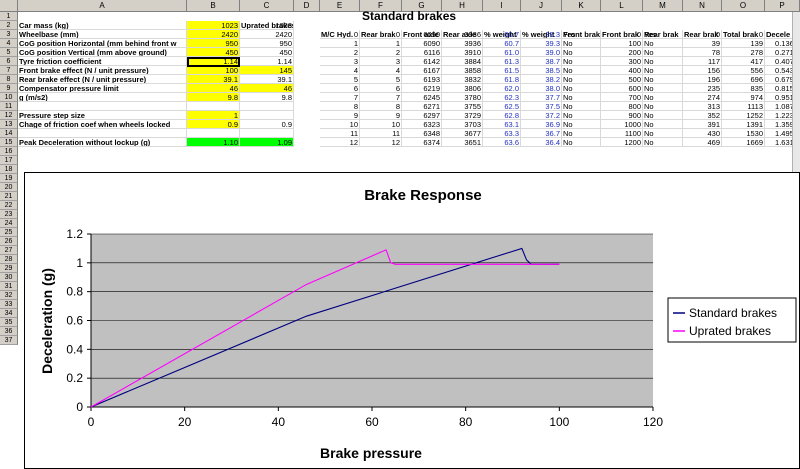  What do you see at coordinates (213, 6) in the screenshot?
I see `column-header-b: B` at bounding box center [213, 6].